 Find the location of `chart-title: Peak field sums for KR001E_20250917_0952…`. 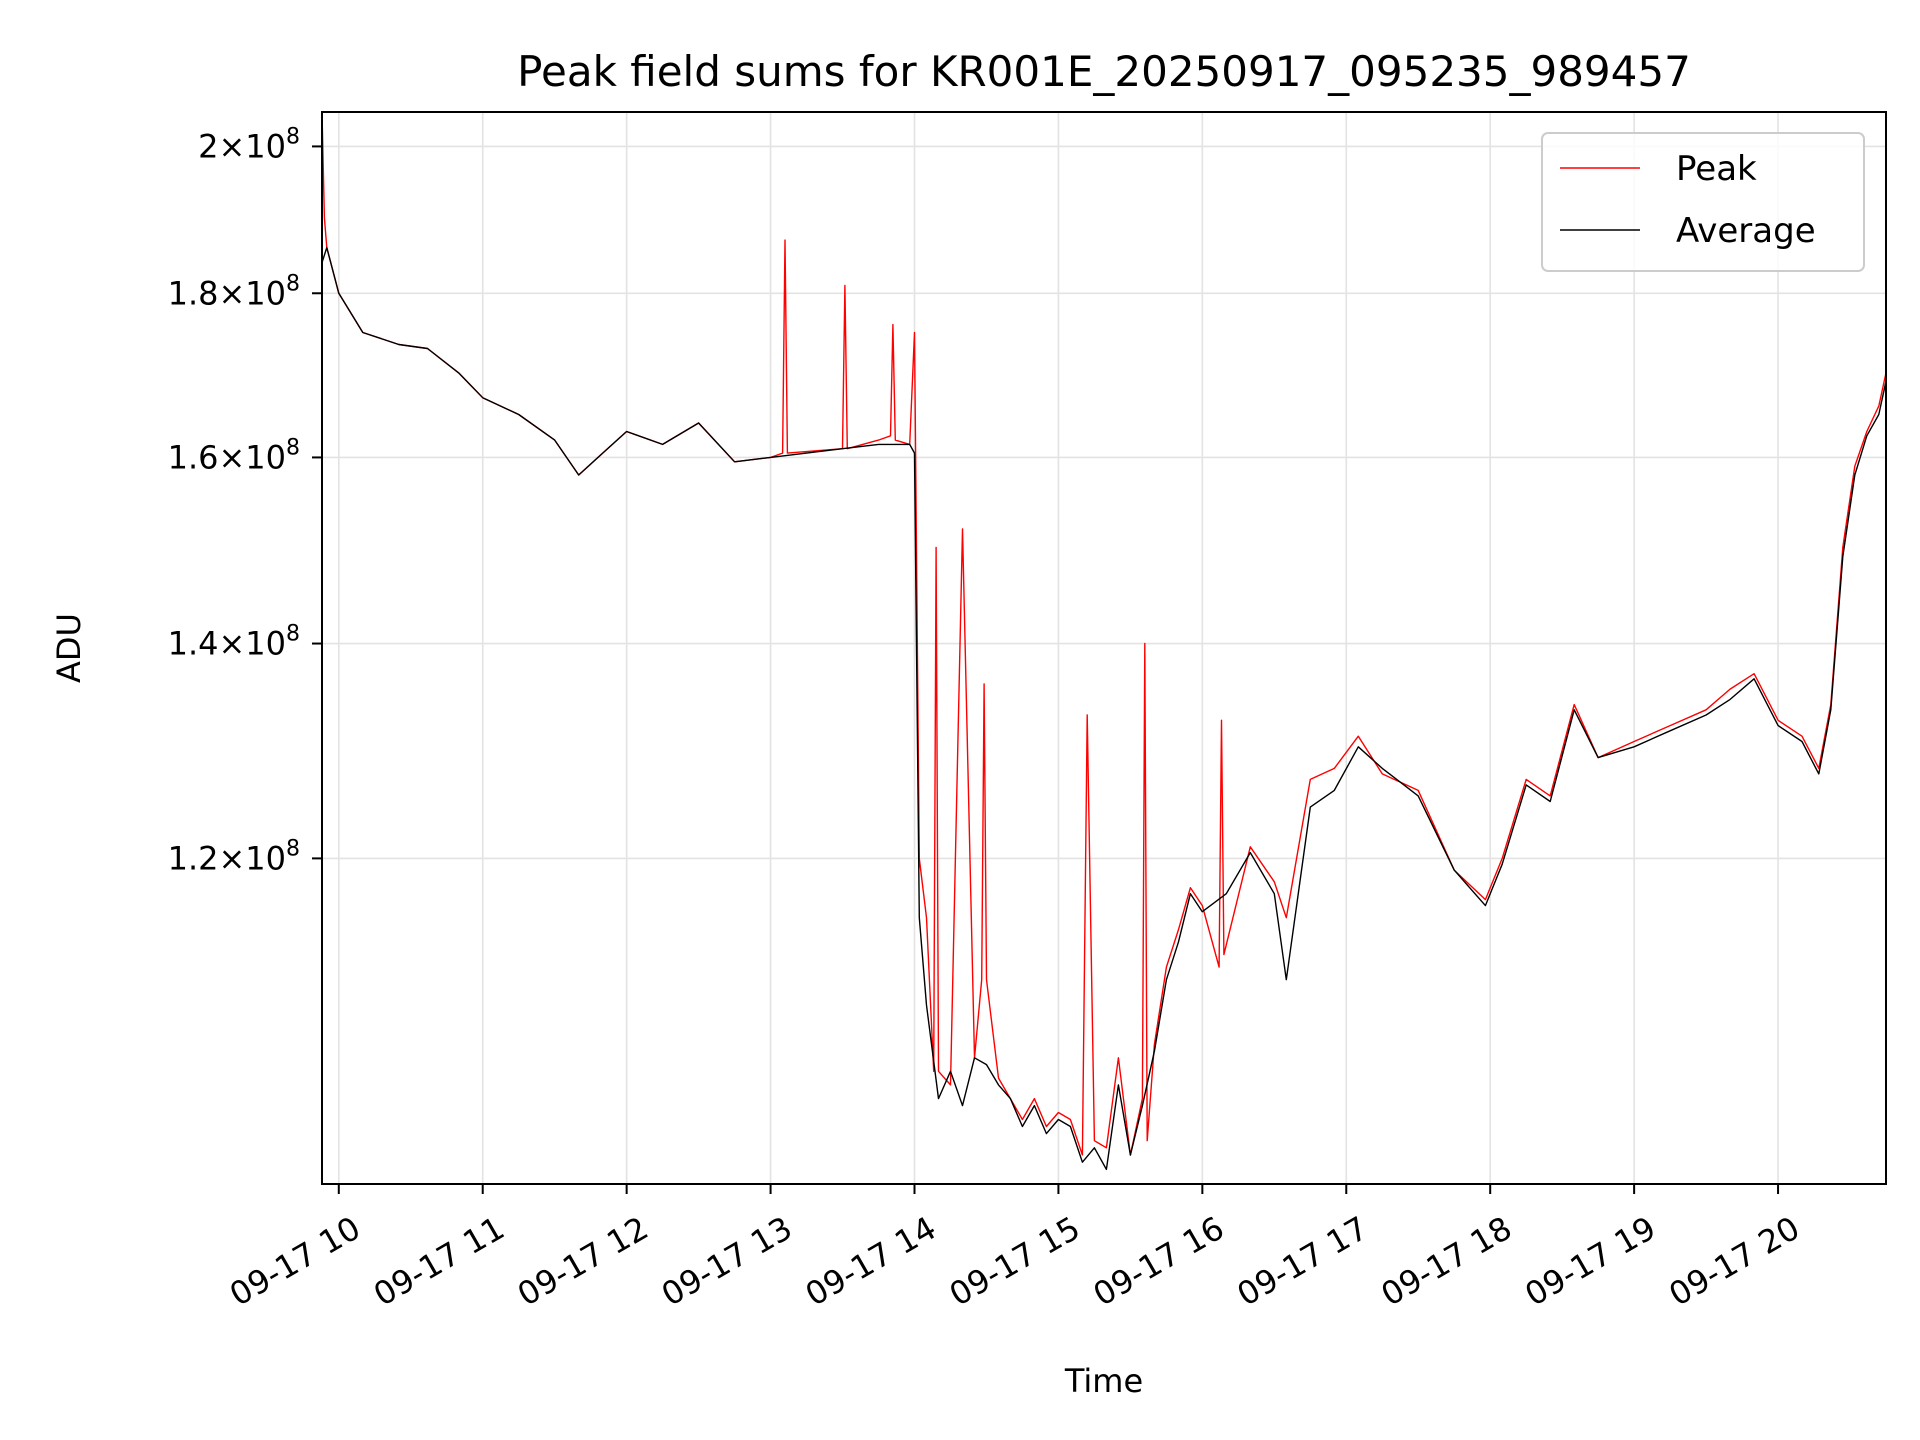

chart-title: Peak field sums for KR001E_20250917_0952… is located at coordinates (1104, 71).